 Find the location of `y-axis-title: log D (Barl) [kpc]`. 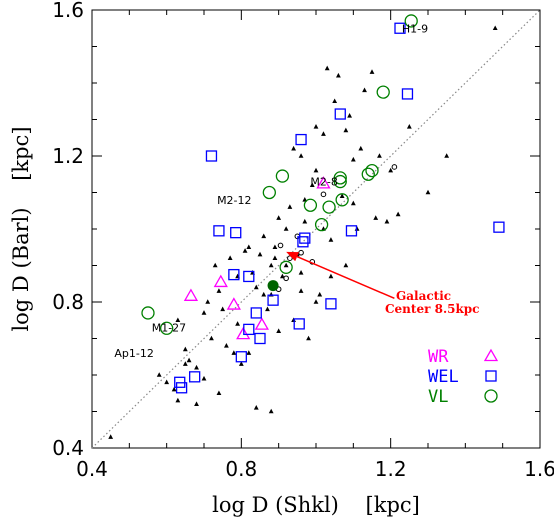

y-axis-title: log D (Barl) [kpc] is located at coordinates (21, 228).